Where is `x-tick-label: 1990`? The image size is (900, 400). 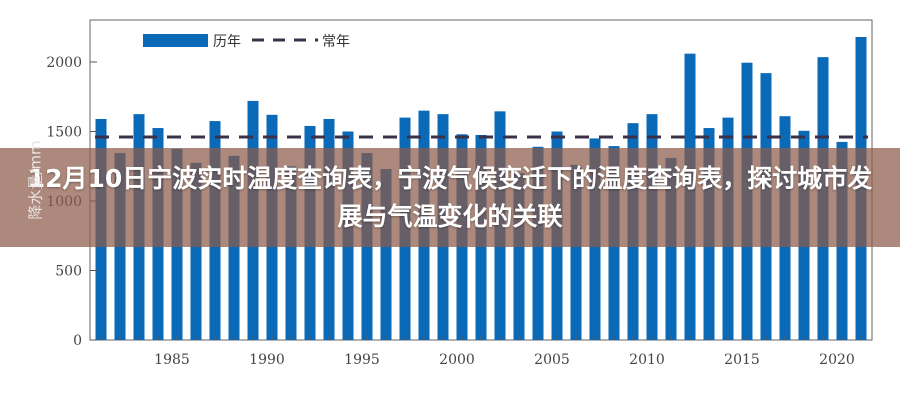
x-tick-label: 1990 is located at coordinates (267, 360).